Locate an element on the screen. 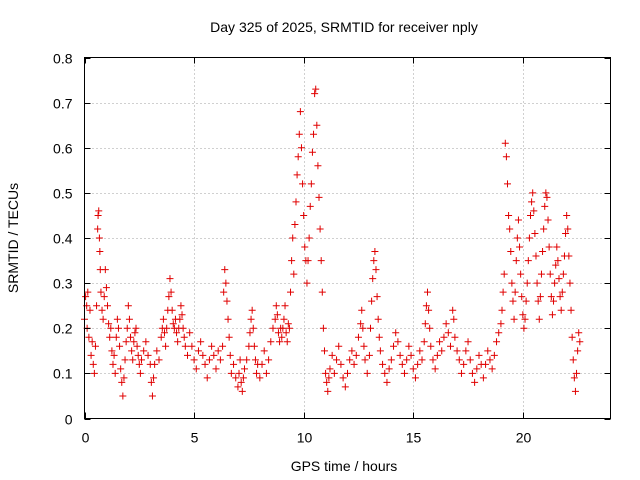 The width and height of the screenshot is (640, 480). y-tick-label: 0.7 is located at coordinates (63, 104).